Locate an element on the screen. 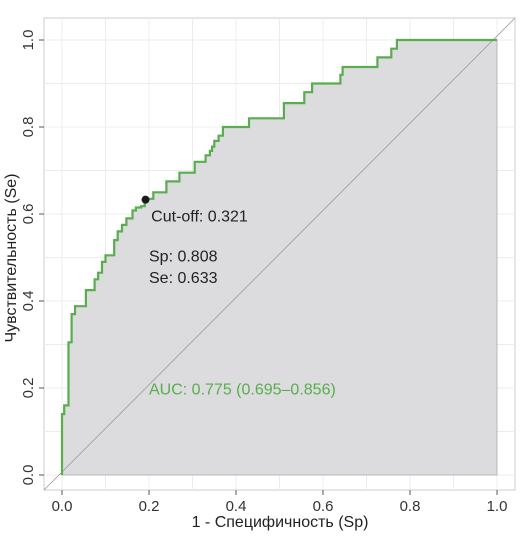 This screenshot has height=537, width=525. x-tick-label: 0.6 is located at coordinates (323, 506).